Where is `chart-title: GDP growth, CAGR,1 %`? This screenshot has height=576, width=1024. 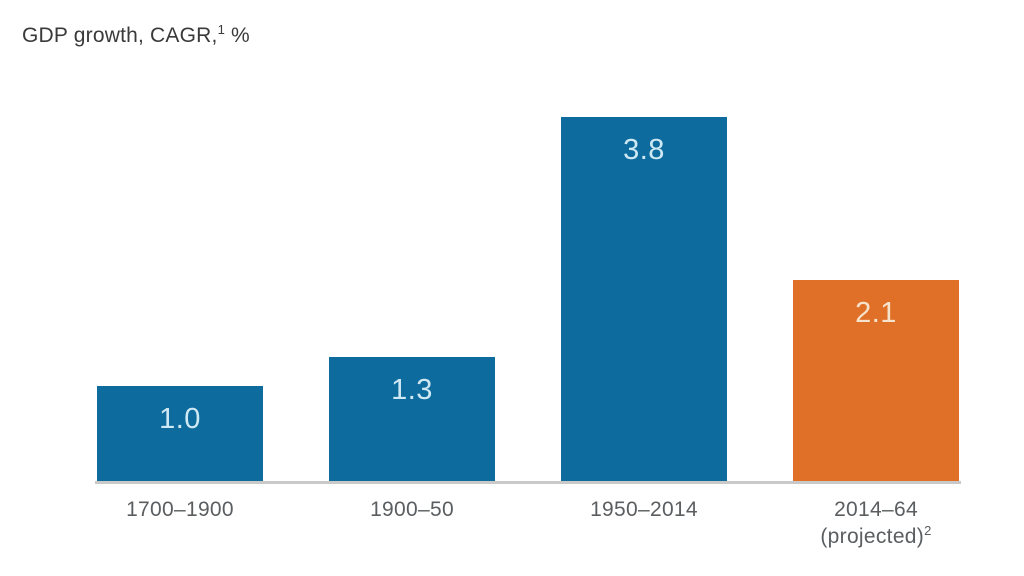
chart-title: GDP growth, CAGR,1 % is located at coordinates (136, 35).